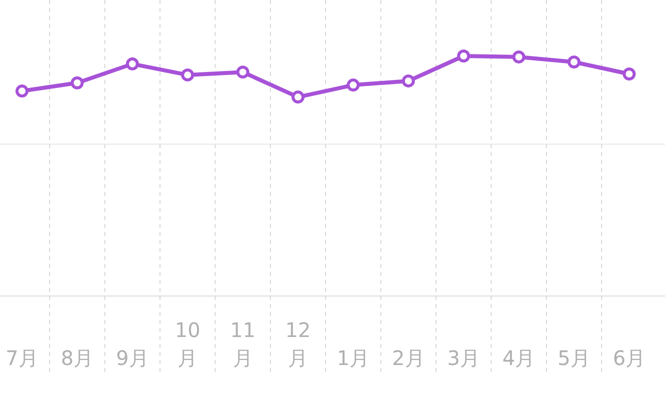  What do you see at coordinates (408, 358) in the screenshot?
I see `x-tick-label: 2月` at bounding box center [408, 358].